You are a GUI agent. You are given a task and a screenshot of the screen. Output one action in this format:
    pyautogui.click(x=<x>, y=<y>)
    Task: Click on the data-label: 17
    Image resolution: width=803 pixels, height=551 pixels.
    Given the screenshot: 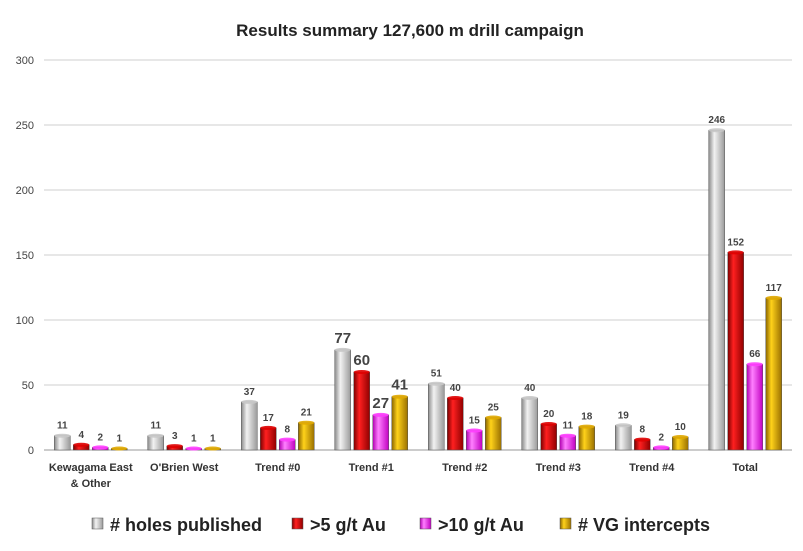 What is the action you would take?
    pyautogui.click(x=269, y=418)
    